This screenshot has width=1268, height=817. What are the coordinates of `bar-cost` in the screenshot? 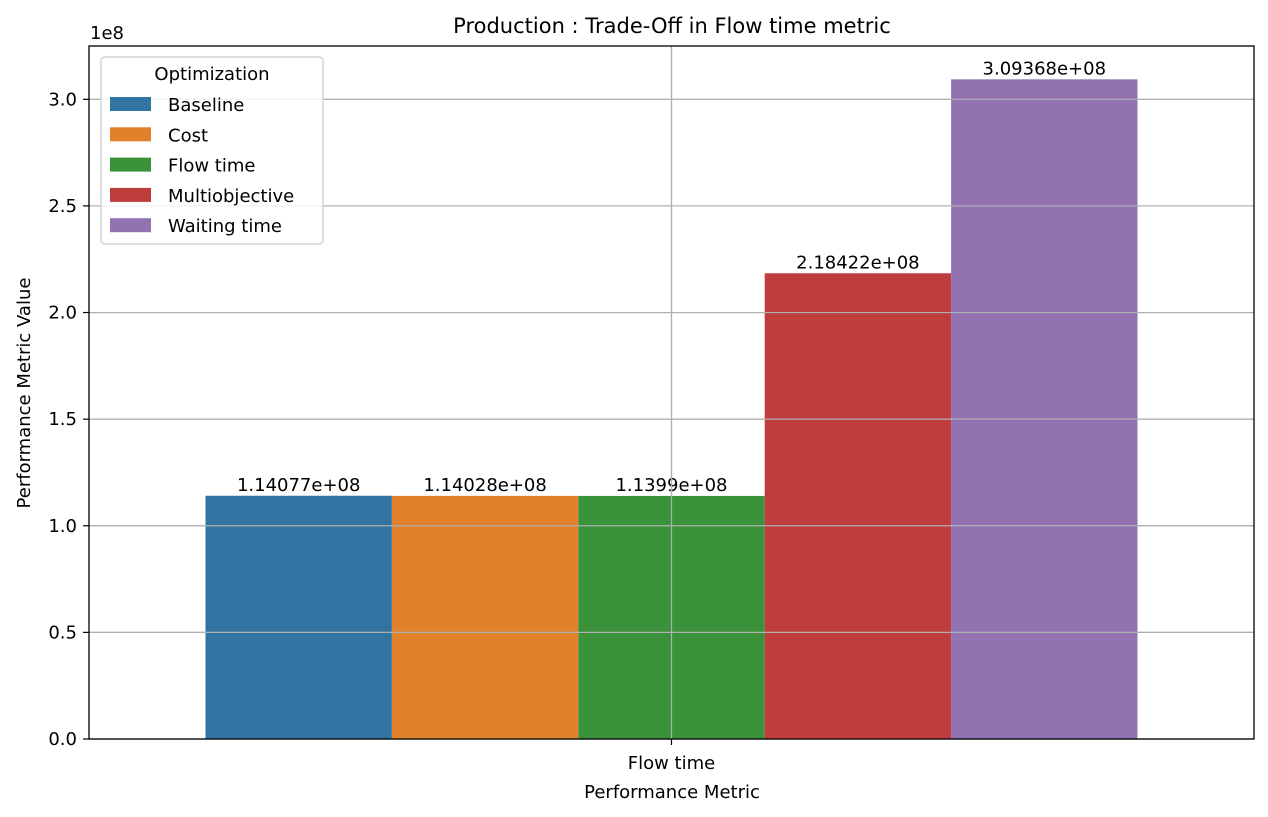 It's located at (485, 617).